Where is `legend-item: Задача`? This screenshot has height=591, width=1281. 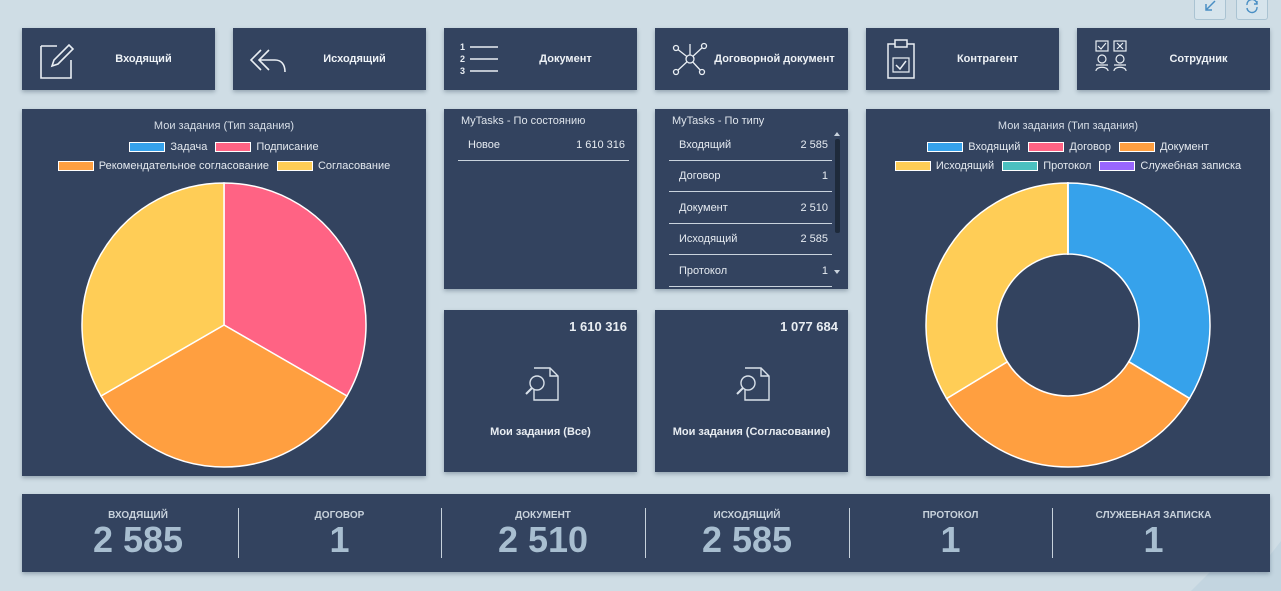
legend-item: Задача is located at coordinates (168, 147).